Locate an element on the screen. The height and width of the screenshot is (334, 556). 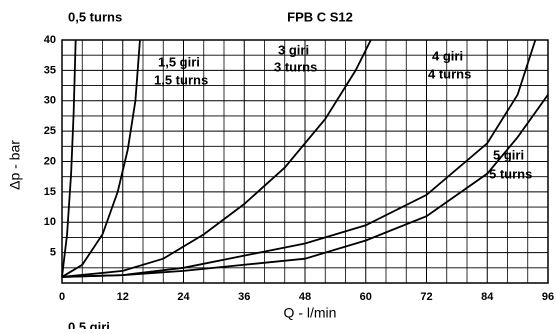
curve-label: 4 turns is located at coordinates (449, 73).